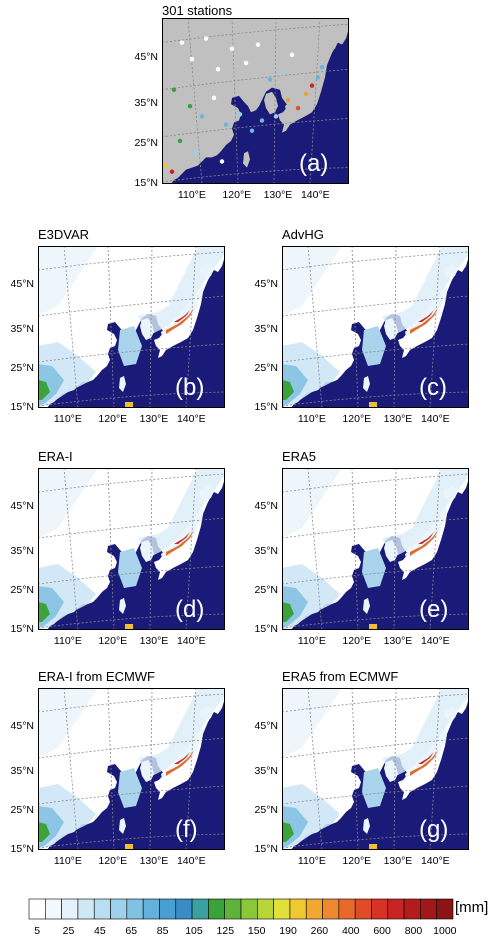 This screenshot has width=500, height=941. What do you see at coordinates (303, 234) in the screenshot?
I see `panel-title: AdvHG` at bounding box center [303, 234].